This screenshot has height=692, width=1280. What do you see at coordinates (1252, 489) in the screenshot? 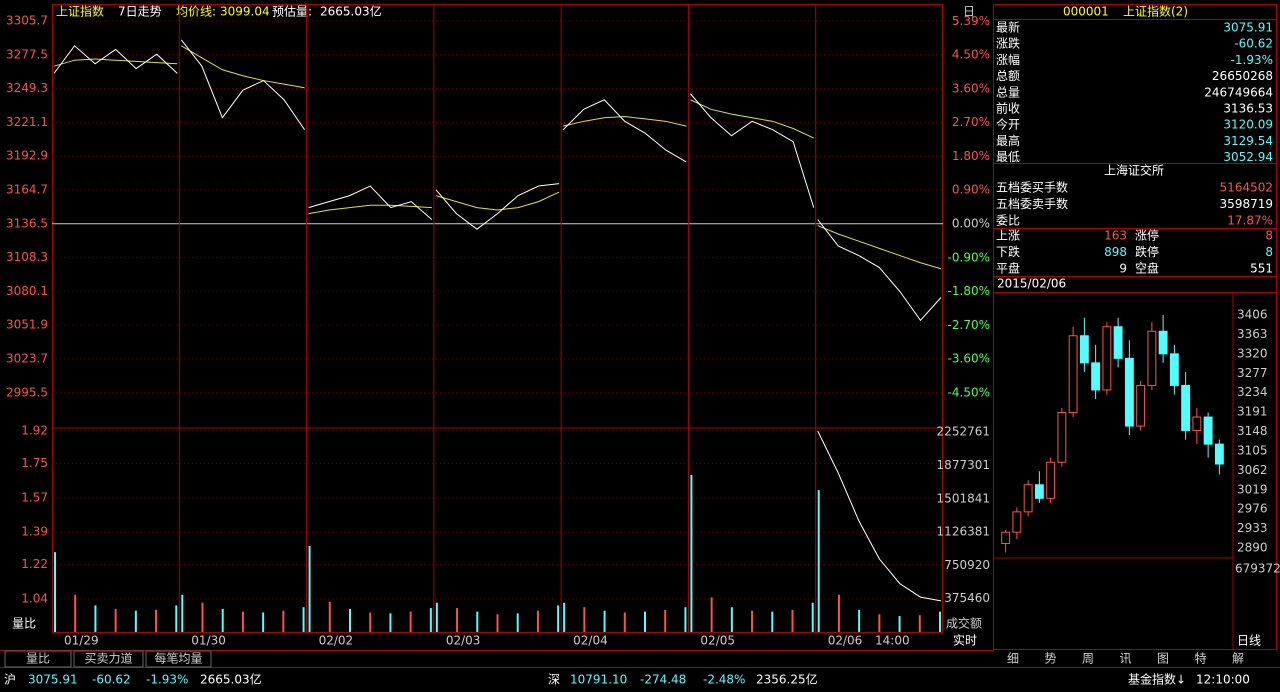
I see `kline-tick: 3019` at bounding box center [1252, 489].